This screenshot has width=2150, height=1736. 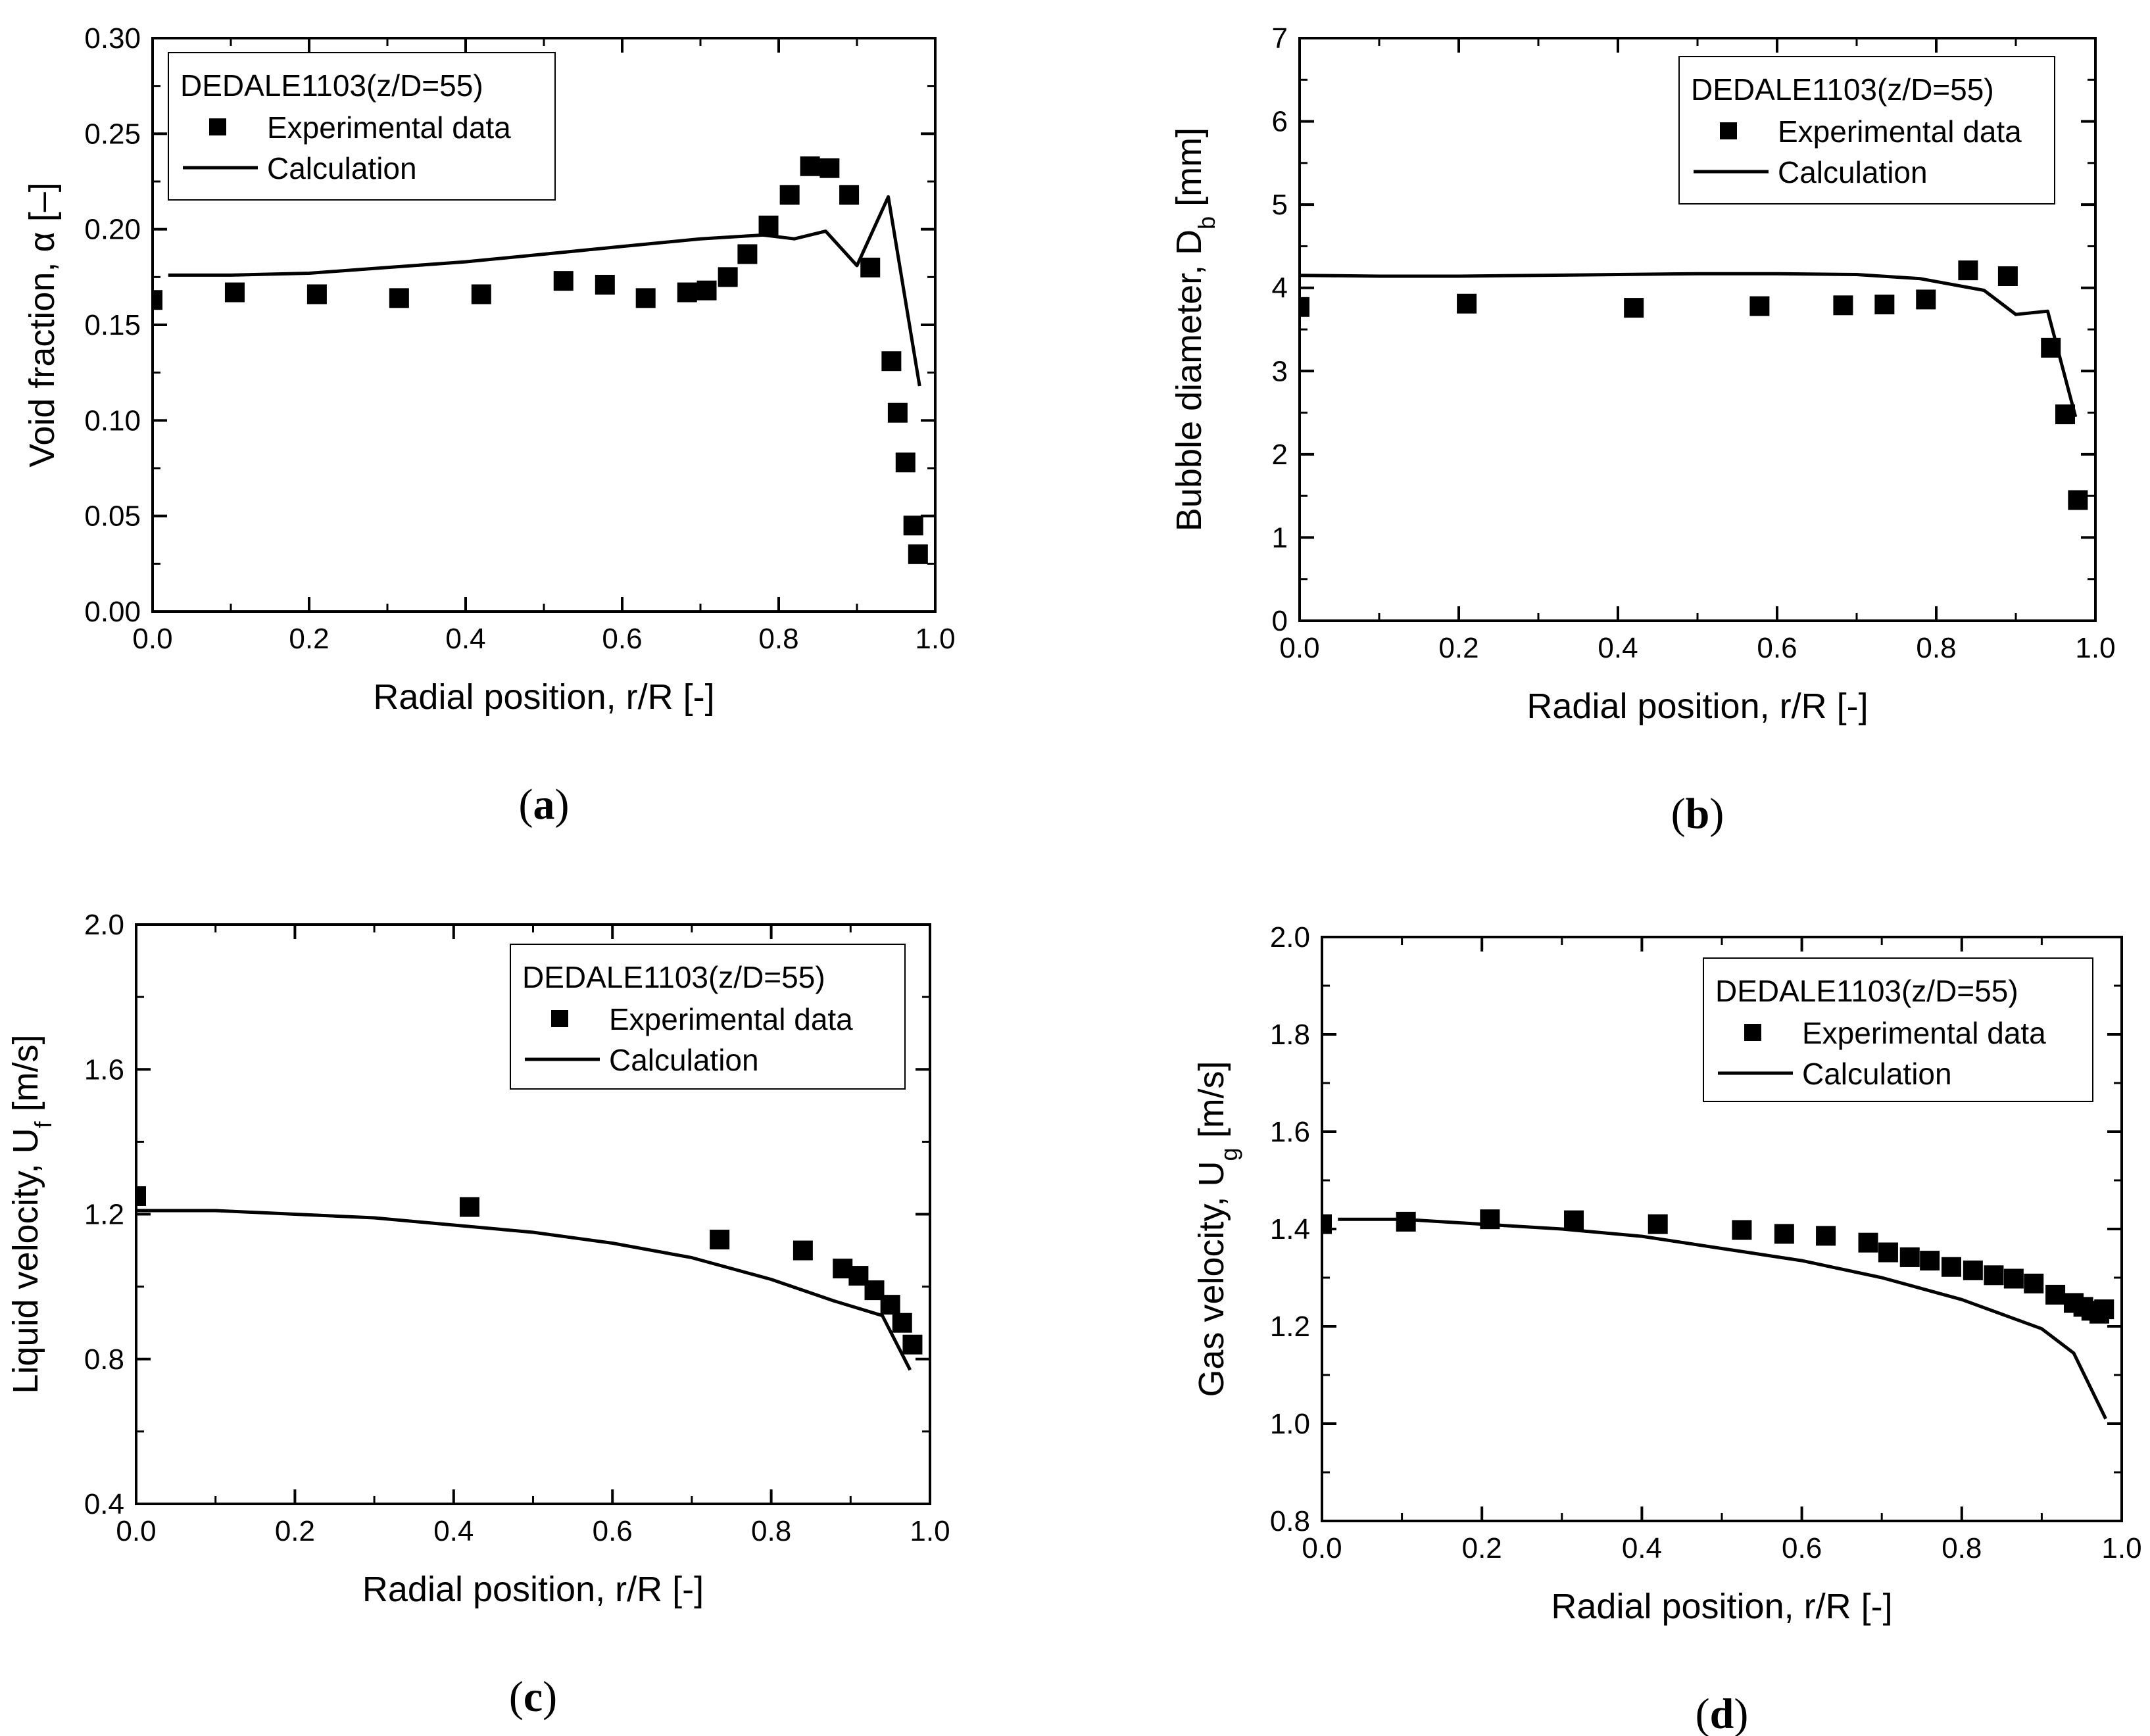 What do you see at coordinates (136, 1531) in the screenshot?
I see `x-tick-label: 0.0` at bounding box center [136, 1531].